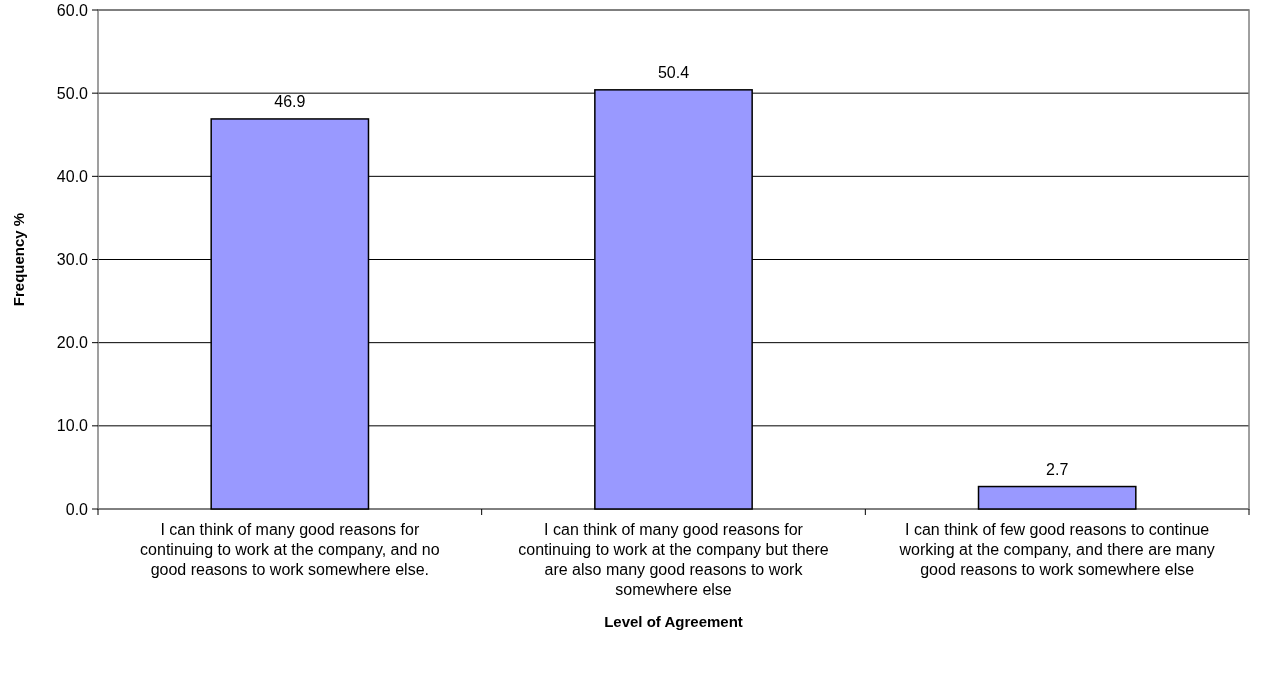 The image size is (1264, 699). I want to click on data-label: 50.4, so click(673, 72).